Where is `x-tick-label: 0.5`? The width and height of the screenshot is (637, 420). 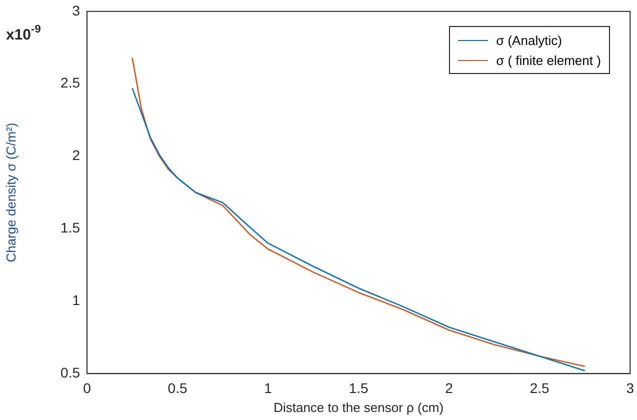 x-tick-label: 0.5 is located at coordinates (178, 388).